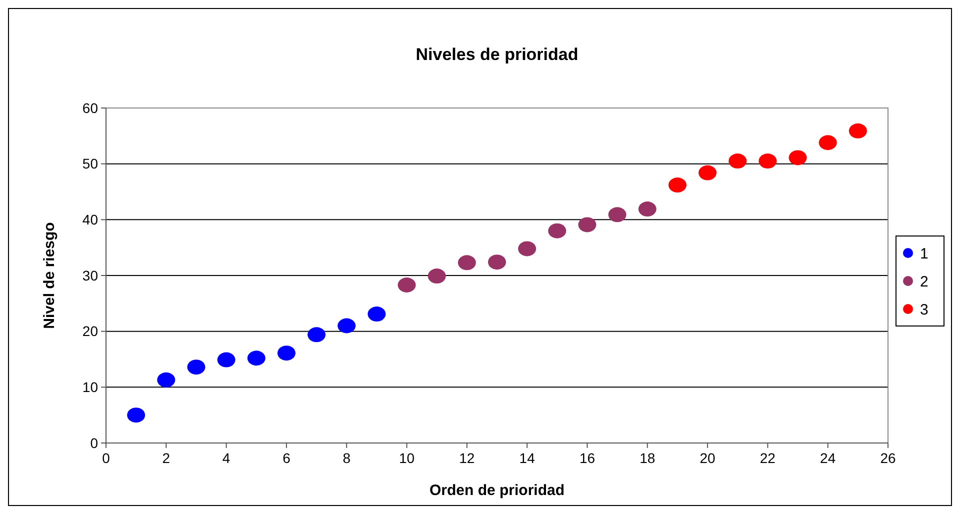  I want to click on legend-label: 2, so click(924, 281).